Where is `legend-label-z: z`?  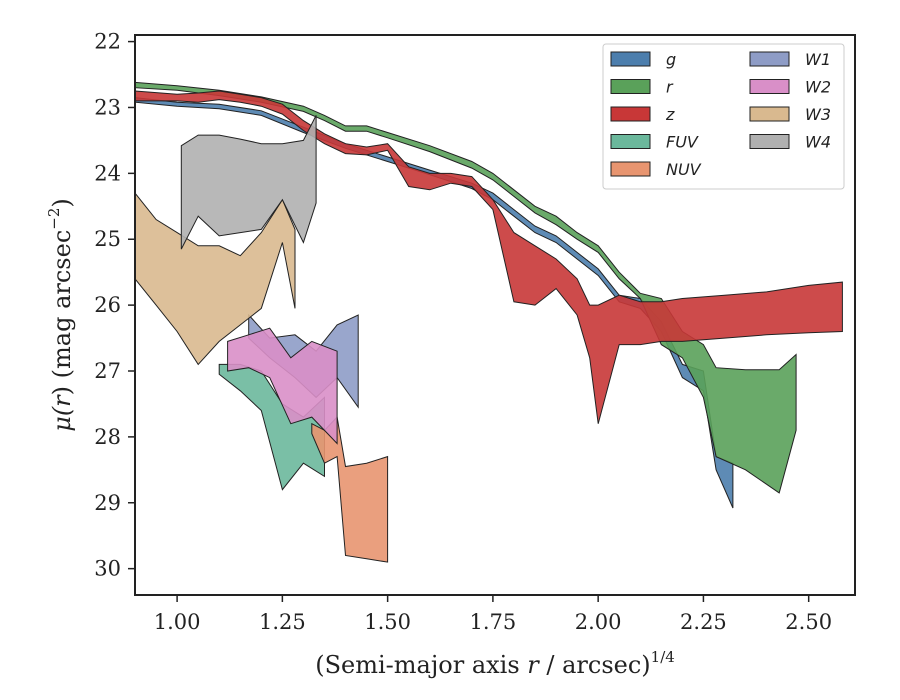
legend-label-z: z is located at coordinates (670, 114).